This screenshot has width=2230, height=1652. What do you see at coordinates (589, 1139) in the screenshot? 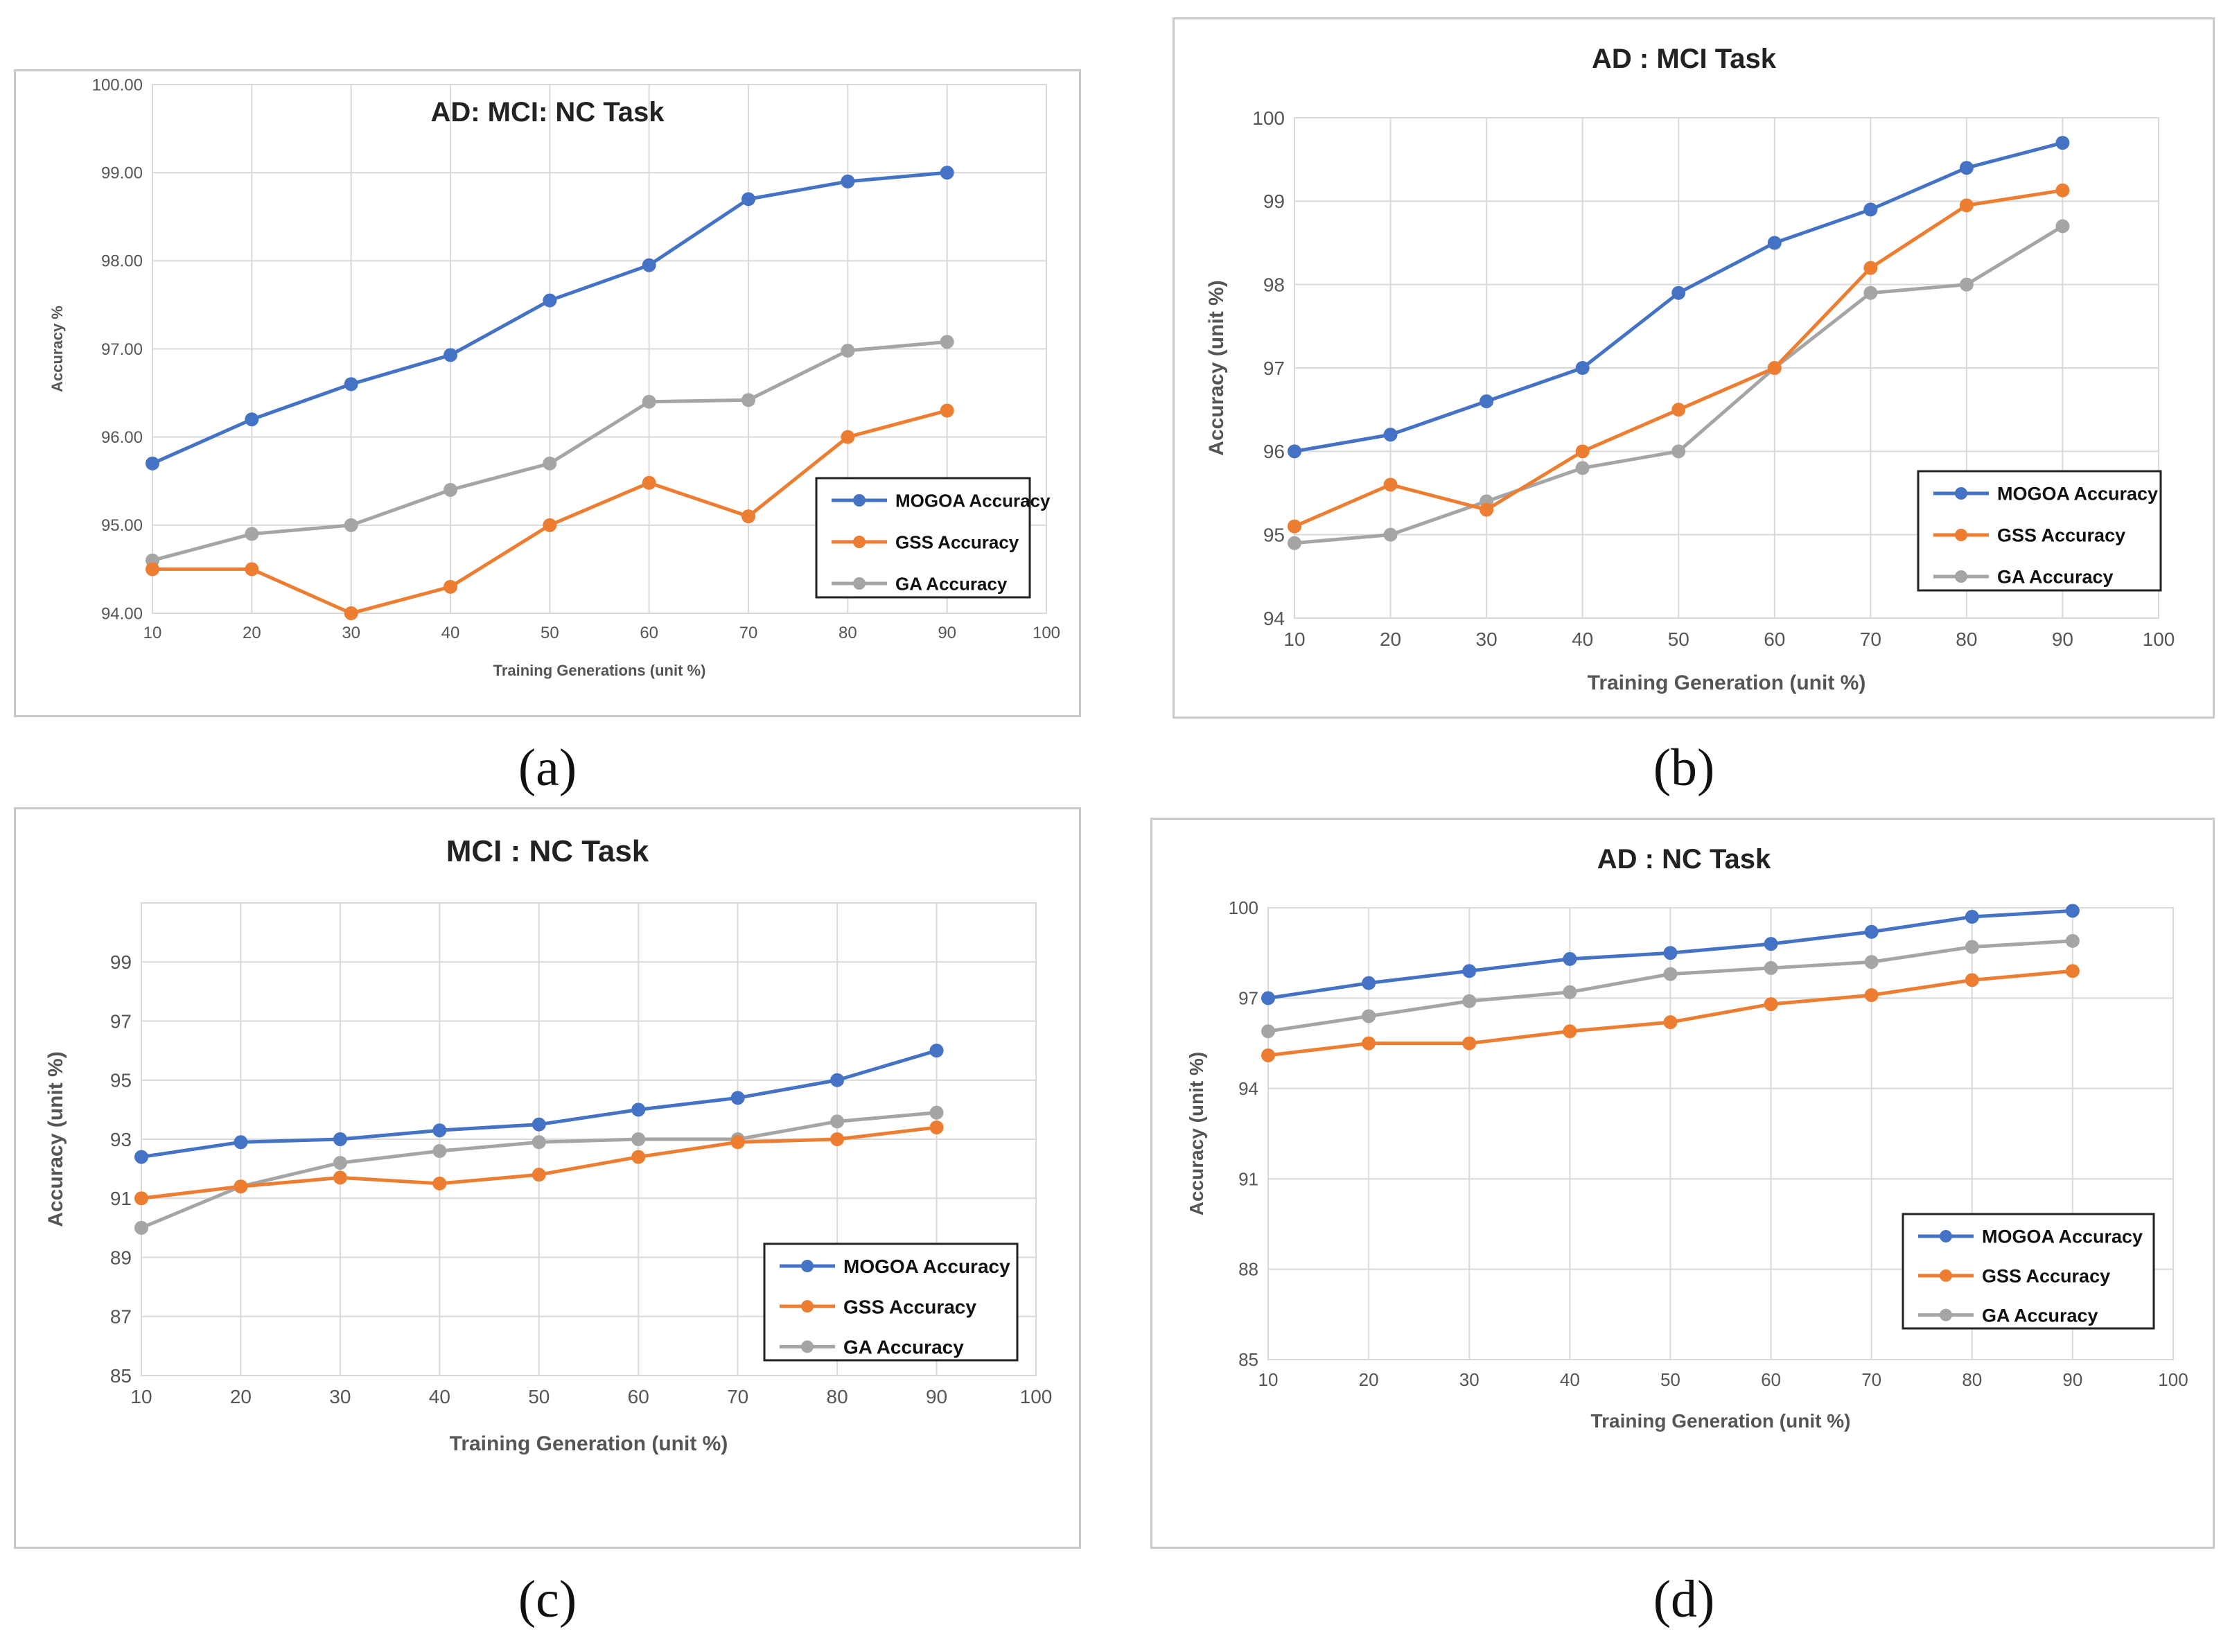
I see `plot-area` at bounding box center [589, 1139].